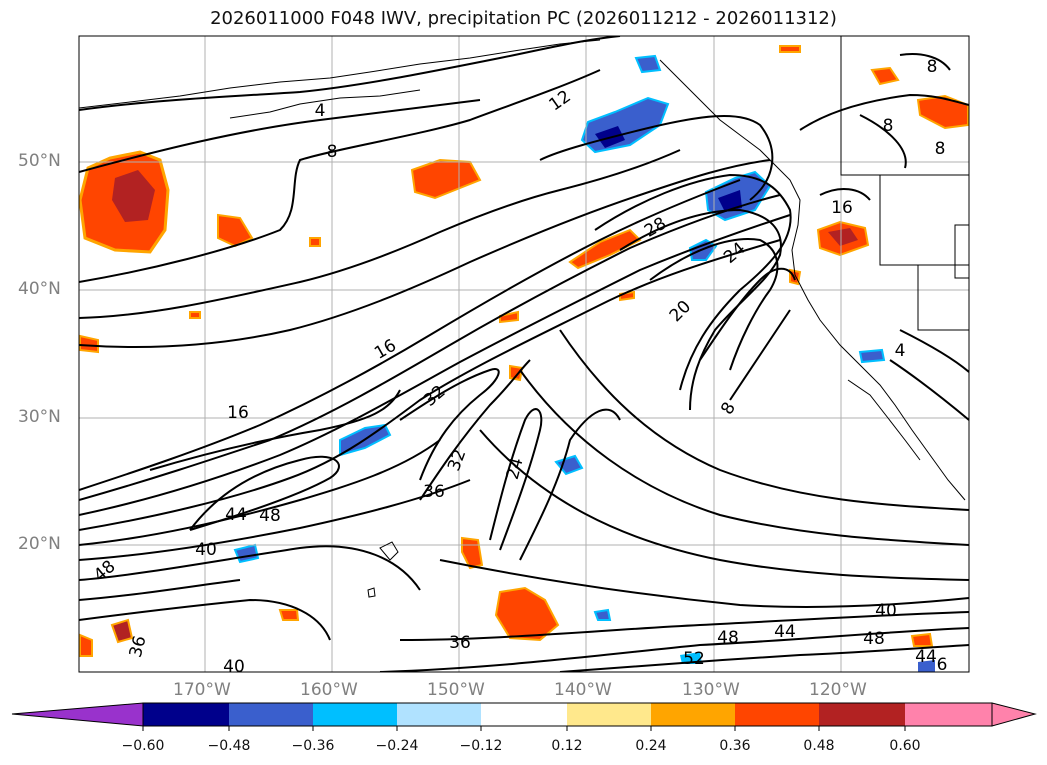  Describe the element at coordinates (942, 665) in the screenshot. I see `contour-label: 6` at that location.